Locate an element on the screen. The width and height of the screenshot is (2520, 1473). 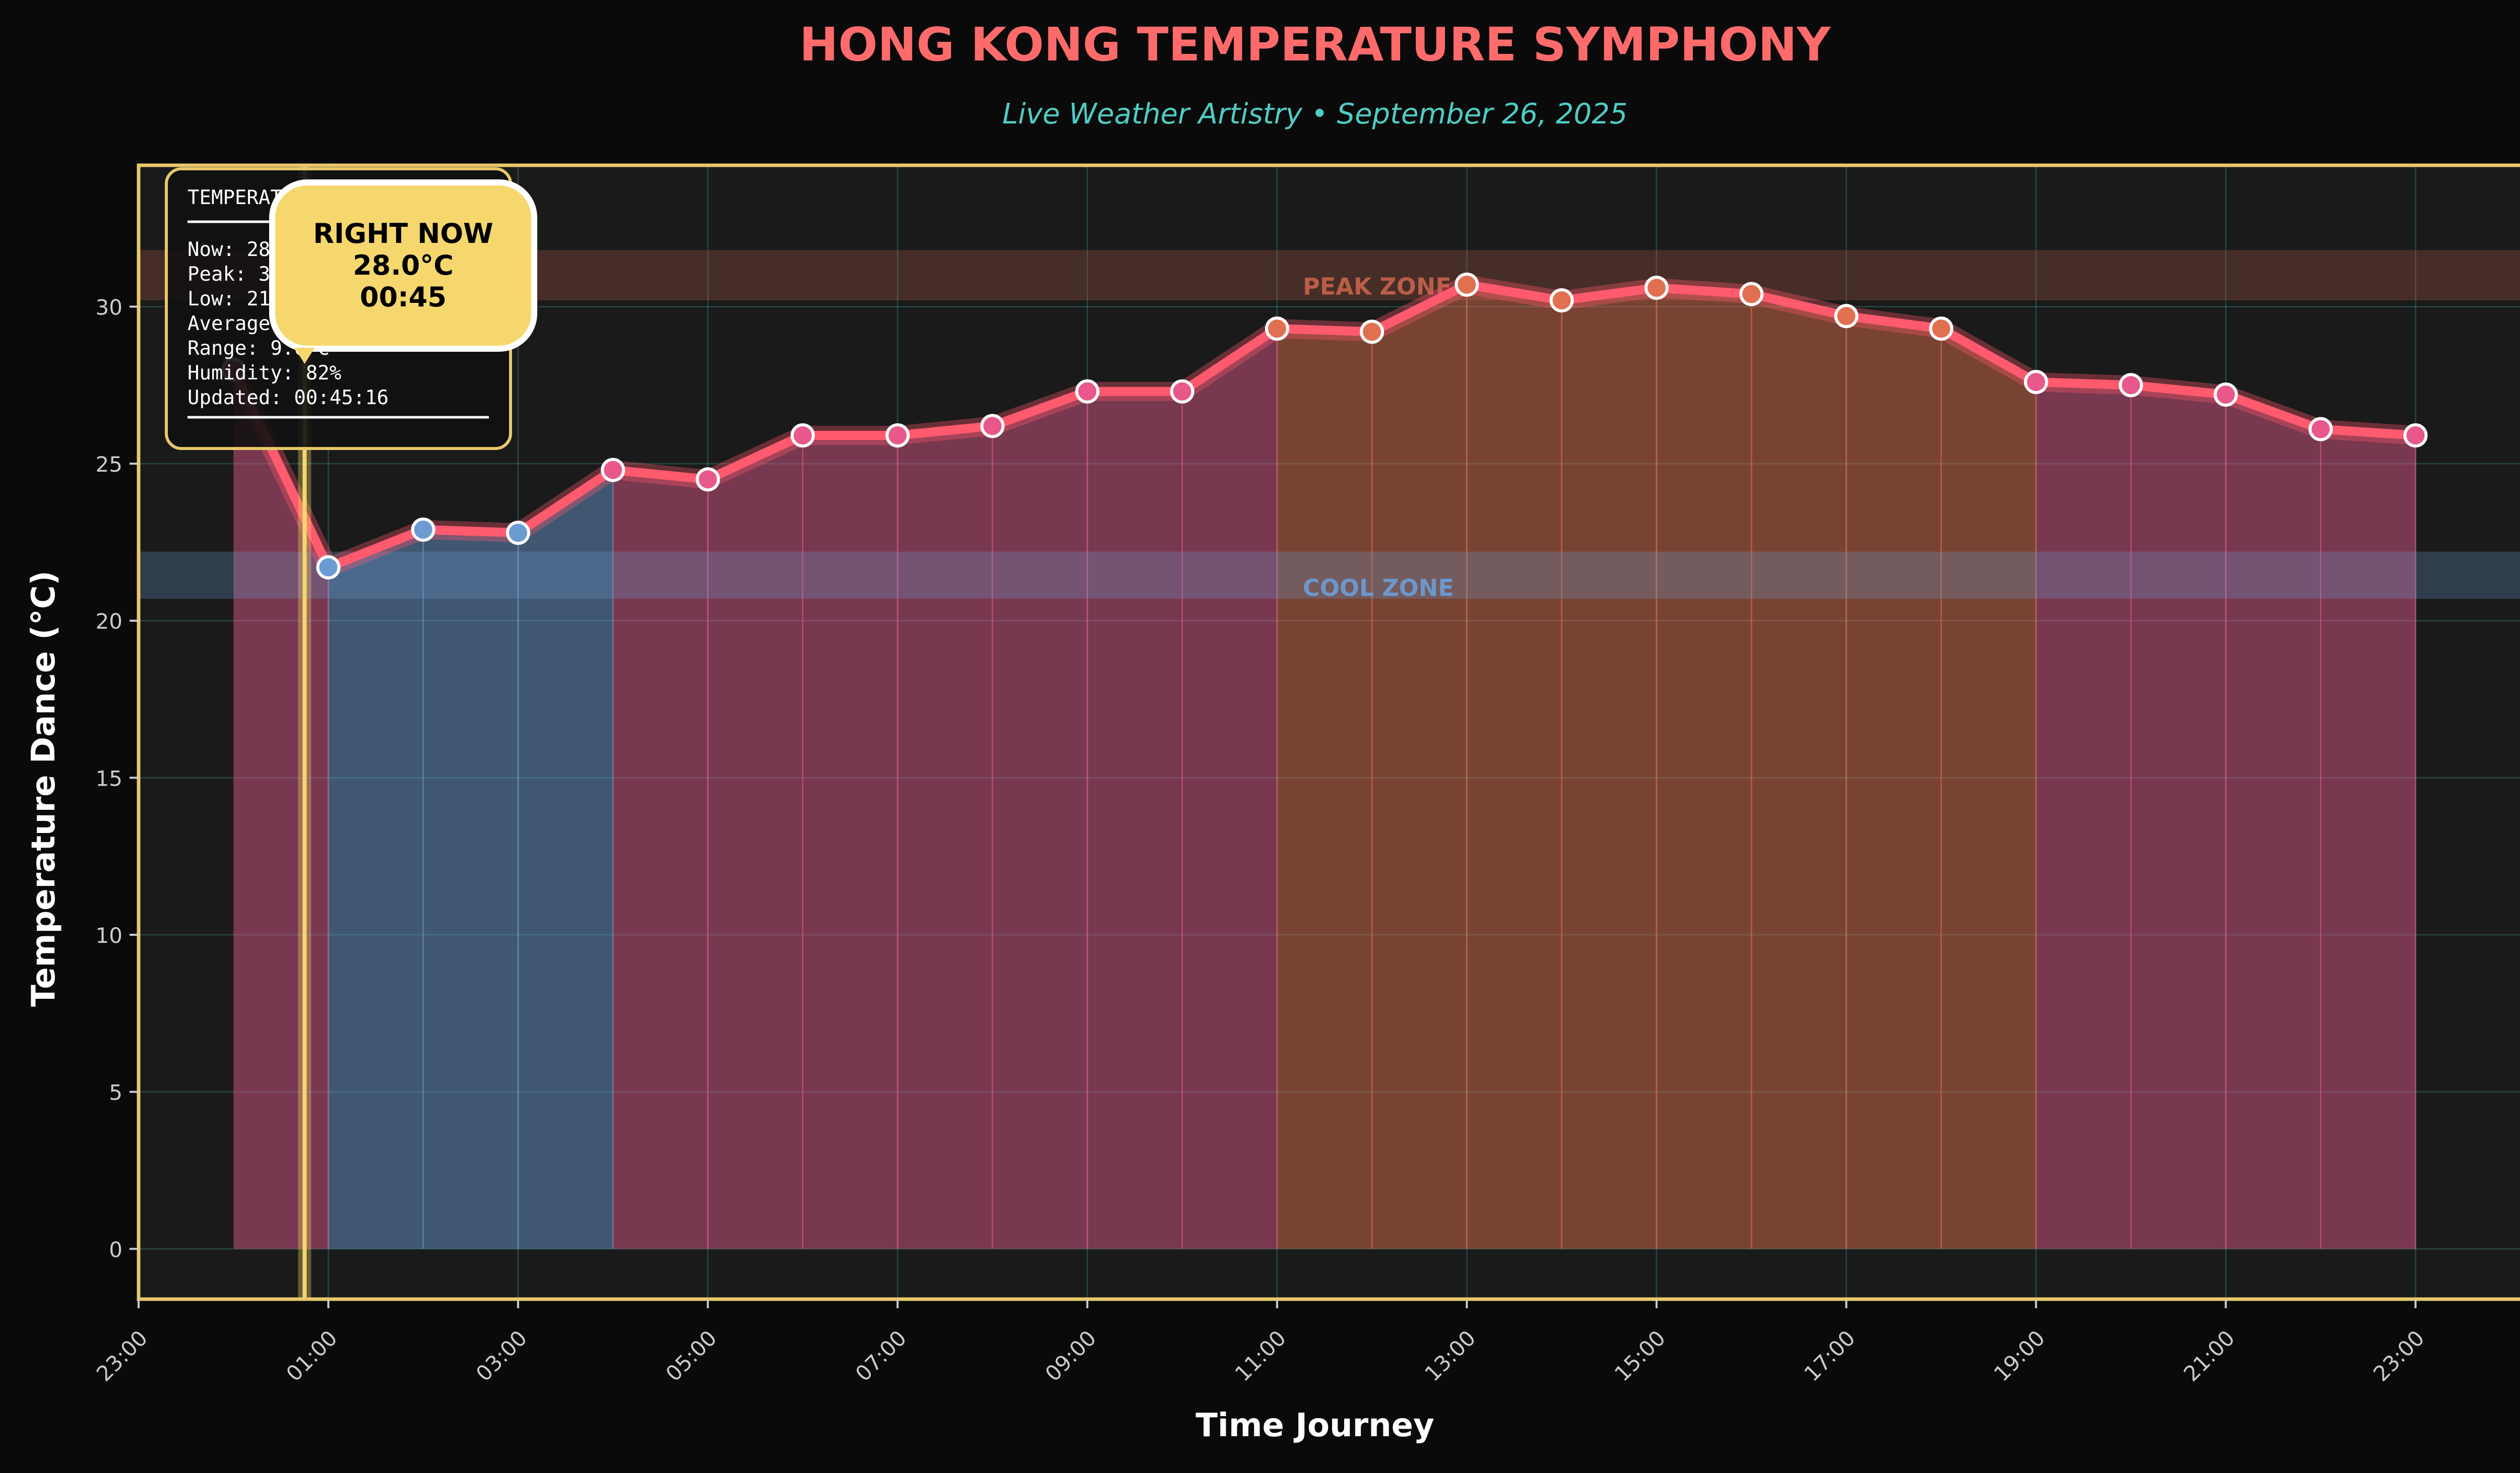
right-now-label: RIGHT NOW is located at coordinates (403, 234).